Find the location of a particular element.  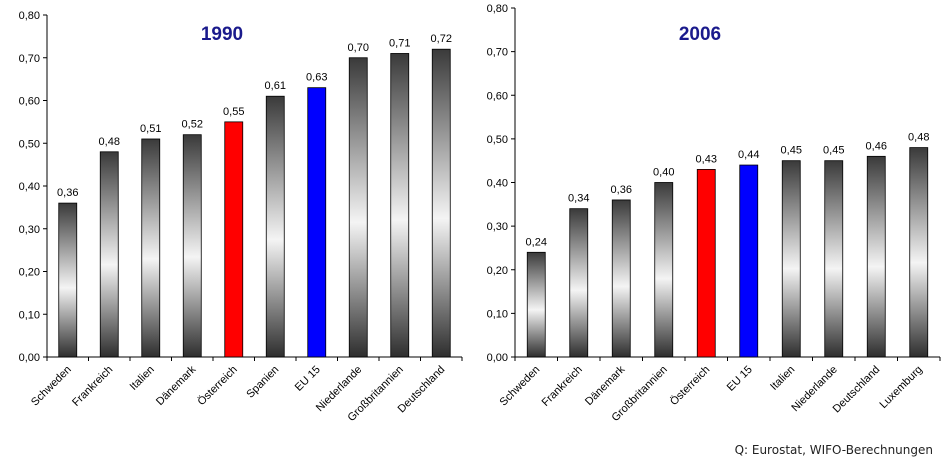

bar-value-label: 0,46 is located at coordinates (876, 146).